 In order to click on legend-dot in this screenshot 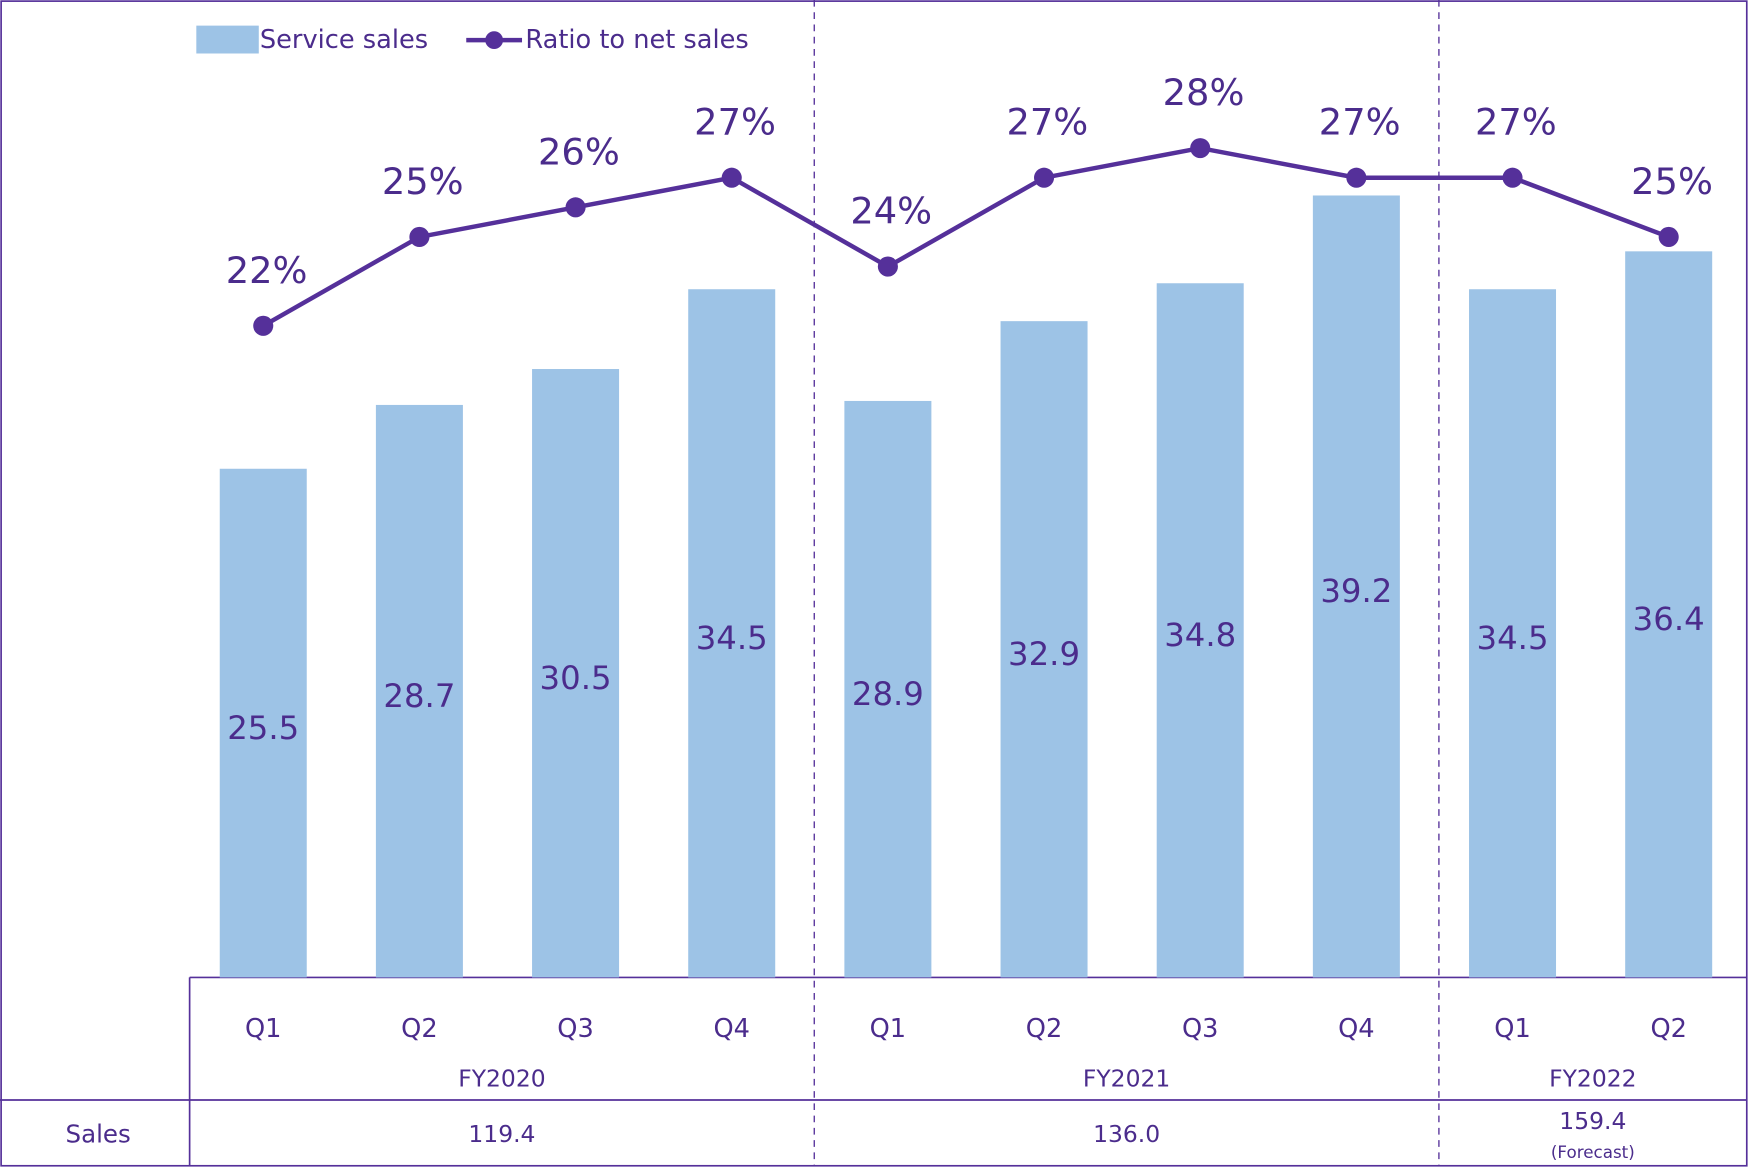, I will do `click(494, 40)`.